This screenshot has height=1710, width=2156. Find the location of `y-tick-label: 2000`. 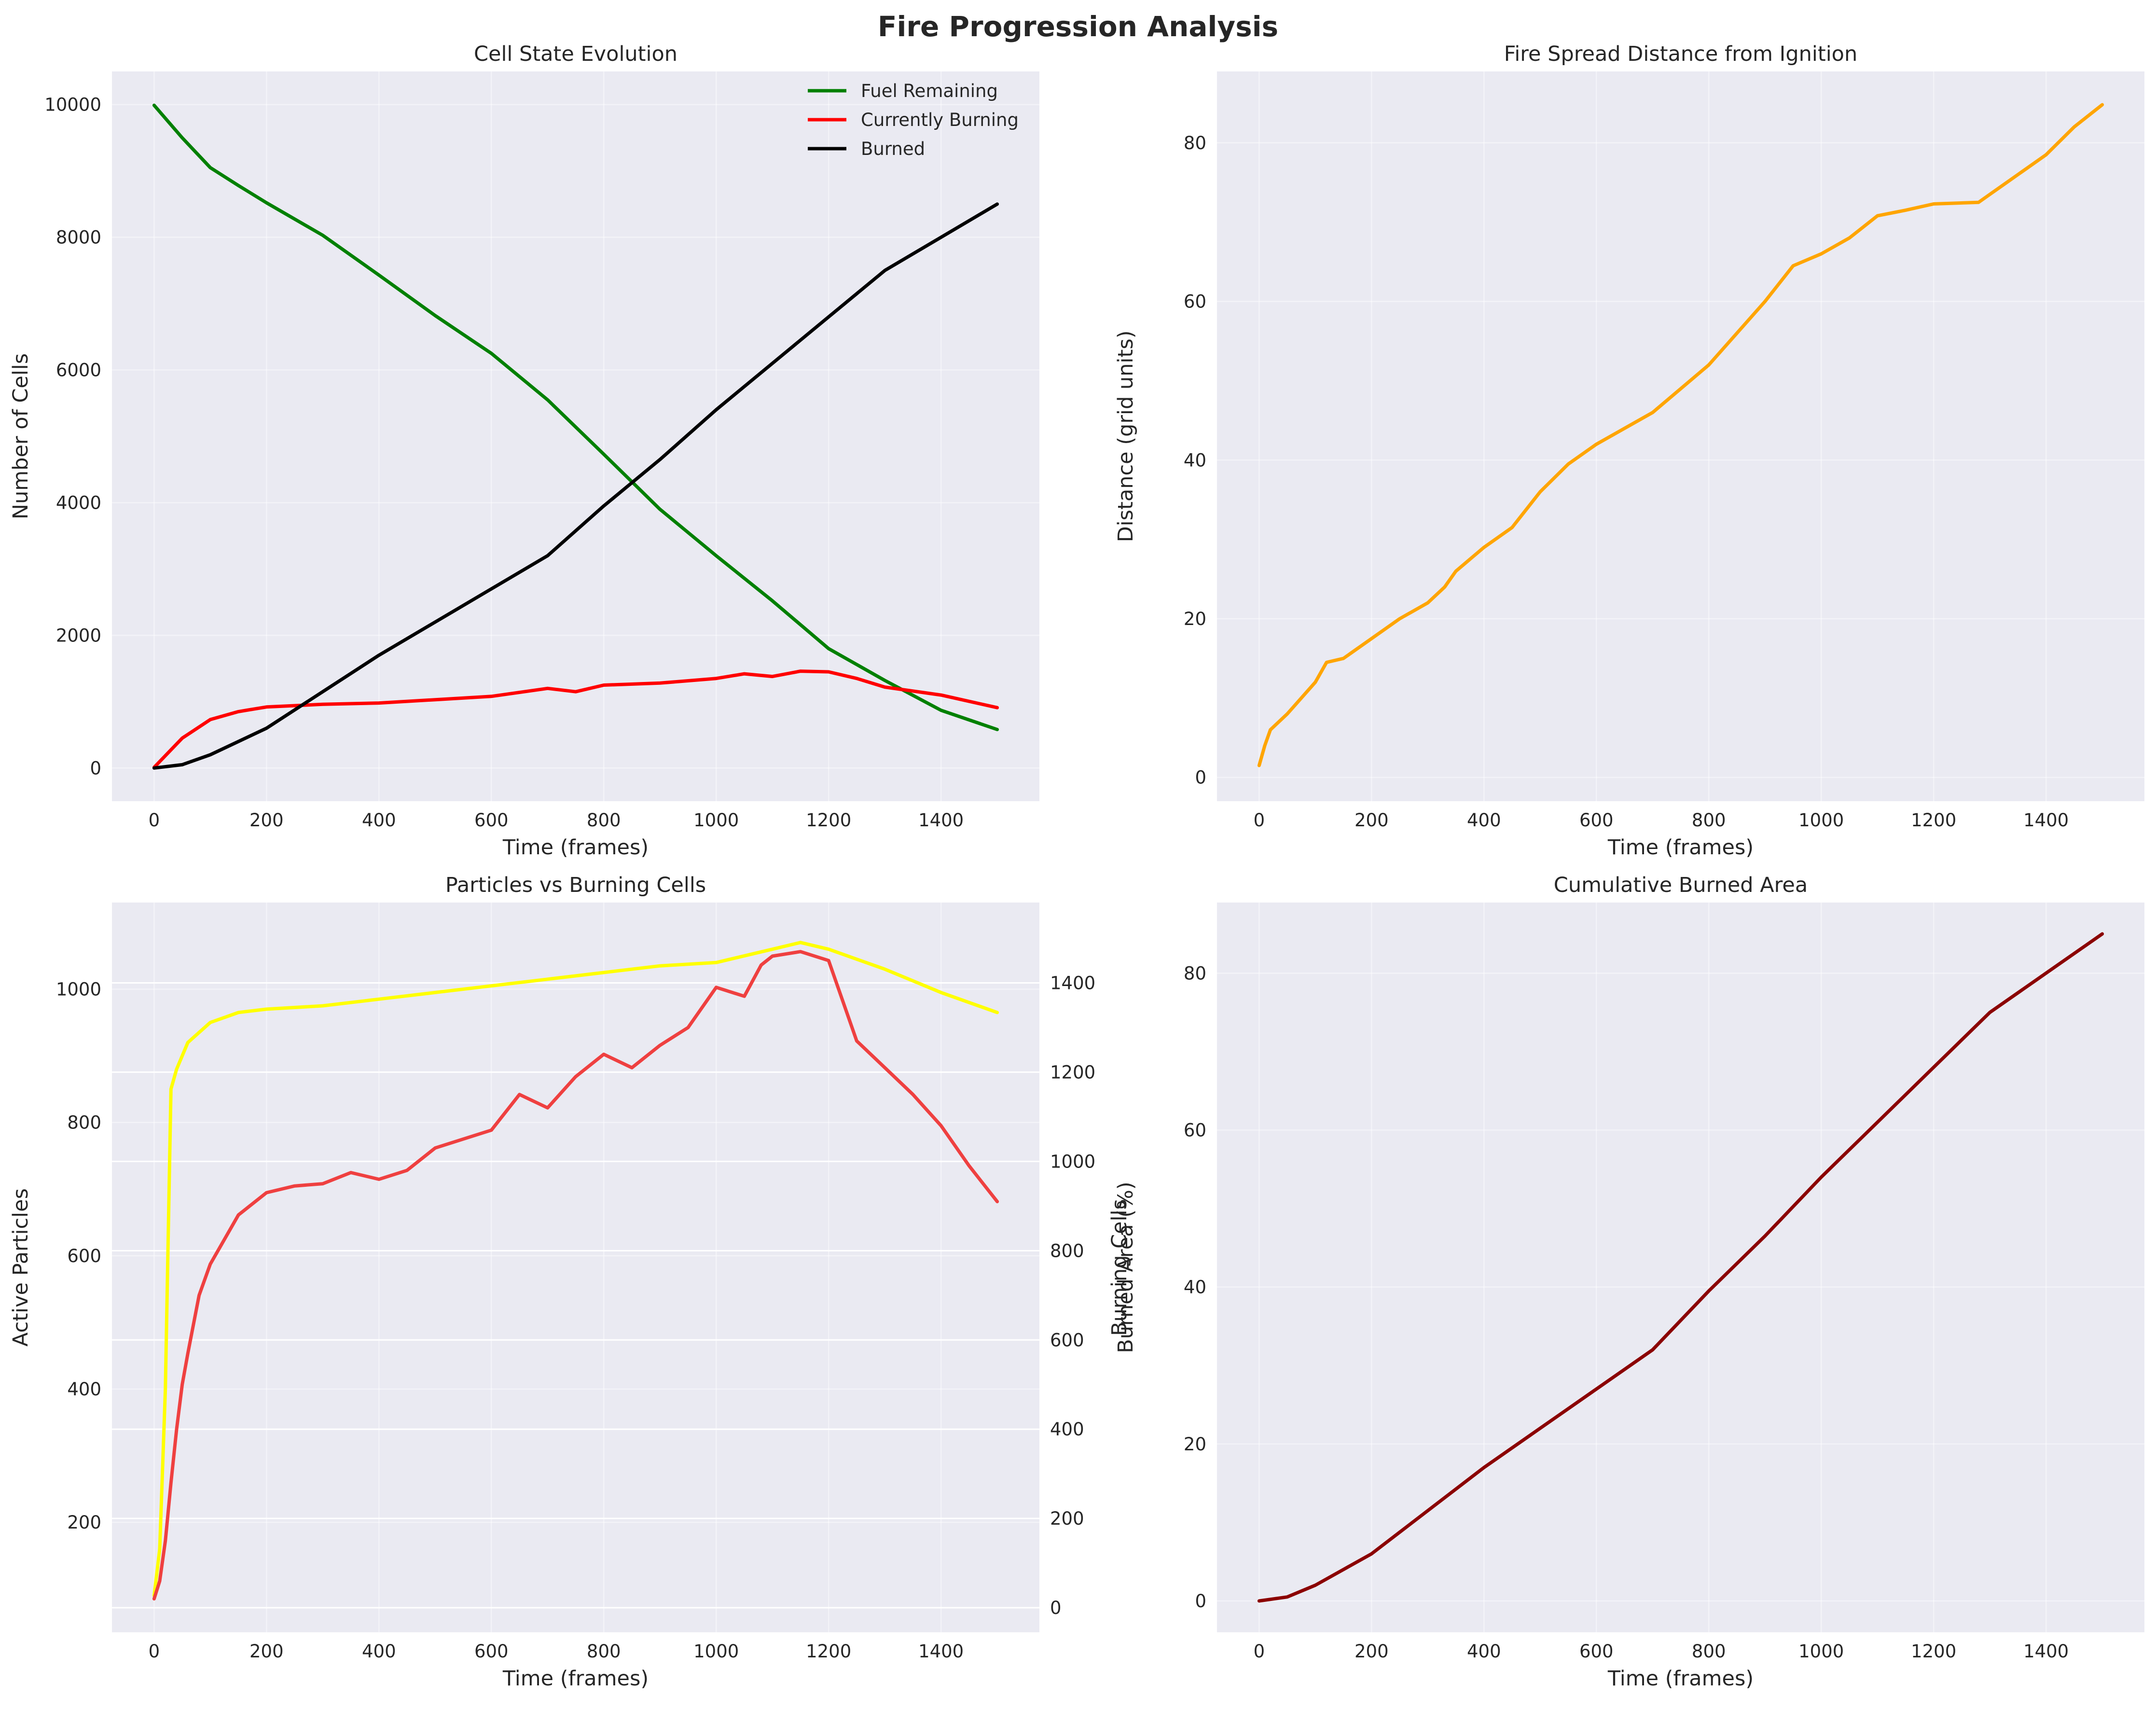

y-tick-label: 2000 is located at coordinates (78, 635).